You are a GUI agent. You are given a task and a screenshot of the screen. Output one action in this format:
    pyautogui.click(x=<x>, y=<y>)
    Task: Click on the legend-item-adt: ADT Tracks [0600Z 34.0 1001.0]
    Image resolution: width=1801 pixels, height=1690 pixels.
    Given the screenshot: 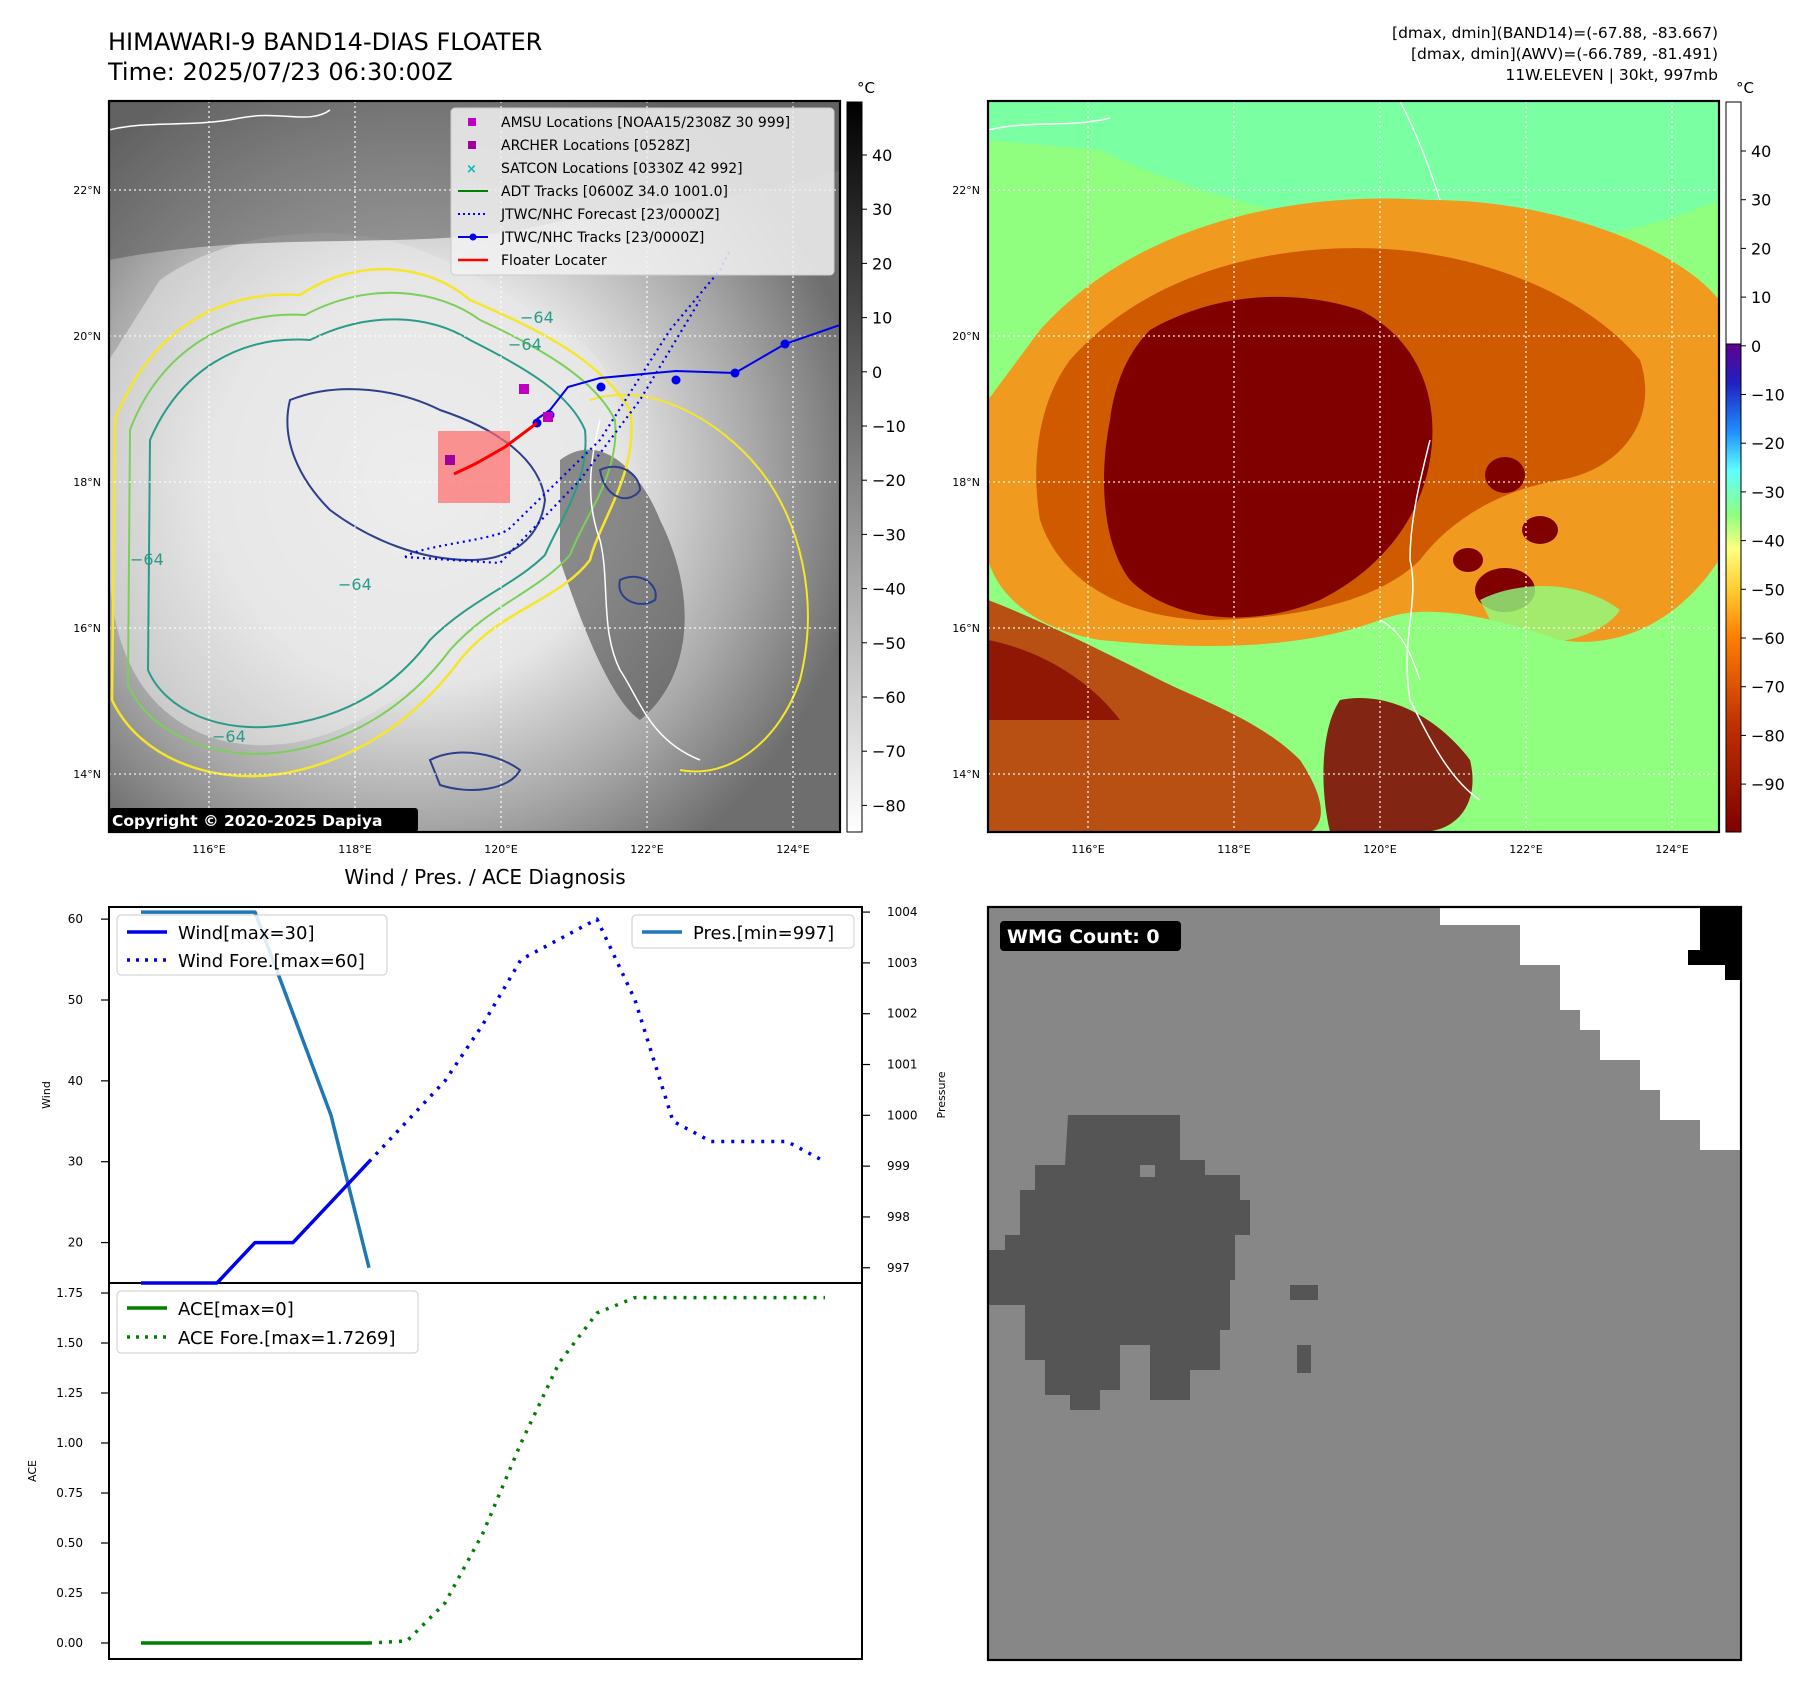 What is the action you would take?
    pyautogui.click(x=614, y=192)
    